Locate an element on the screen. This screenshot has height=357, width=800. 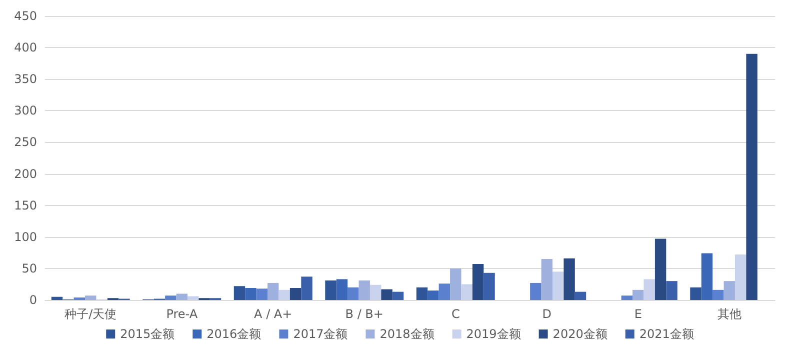
legend-label: 2018金额 is located at coordinates (407, 334).